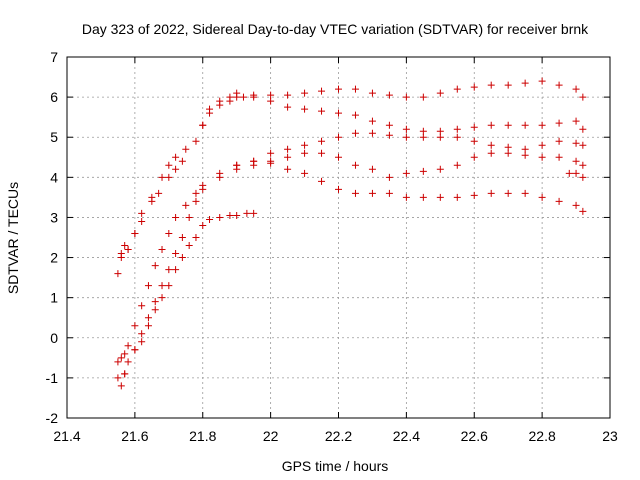 The height and width of the screenshot is (480, 640). I want to click on x-tick-label: 23, so click(610, 436).